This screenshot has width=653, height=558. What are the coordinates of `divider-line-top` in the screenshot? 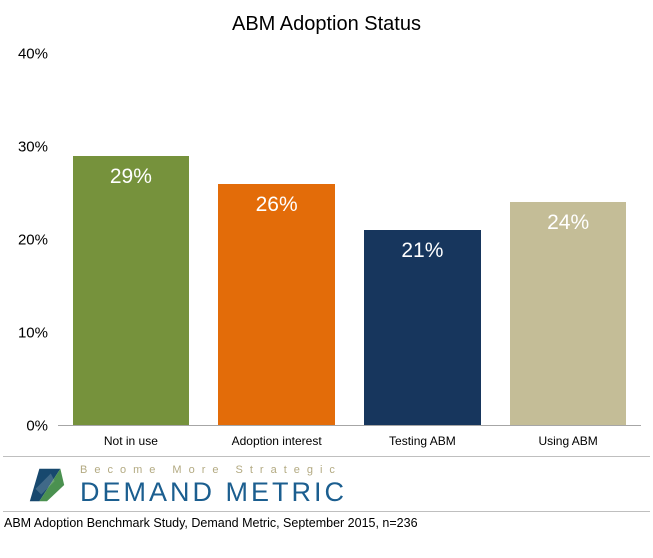 It's located at (326, 456).